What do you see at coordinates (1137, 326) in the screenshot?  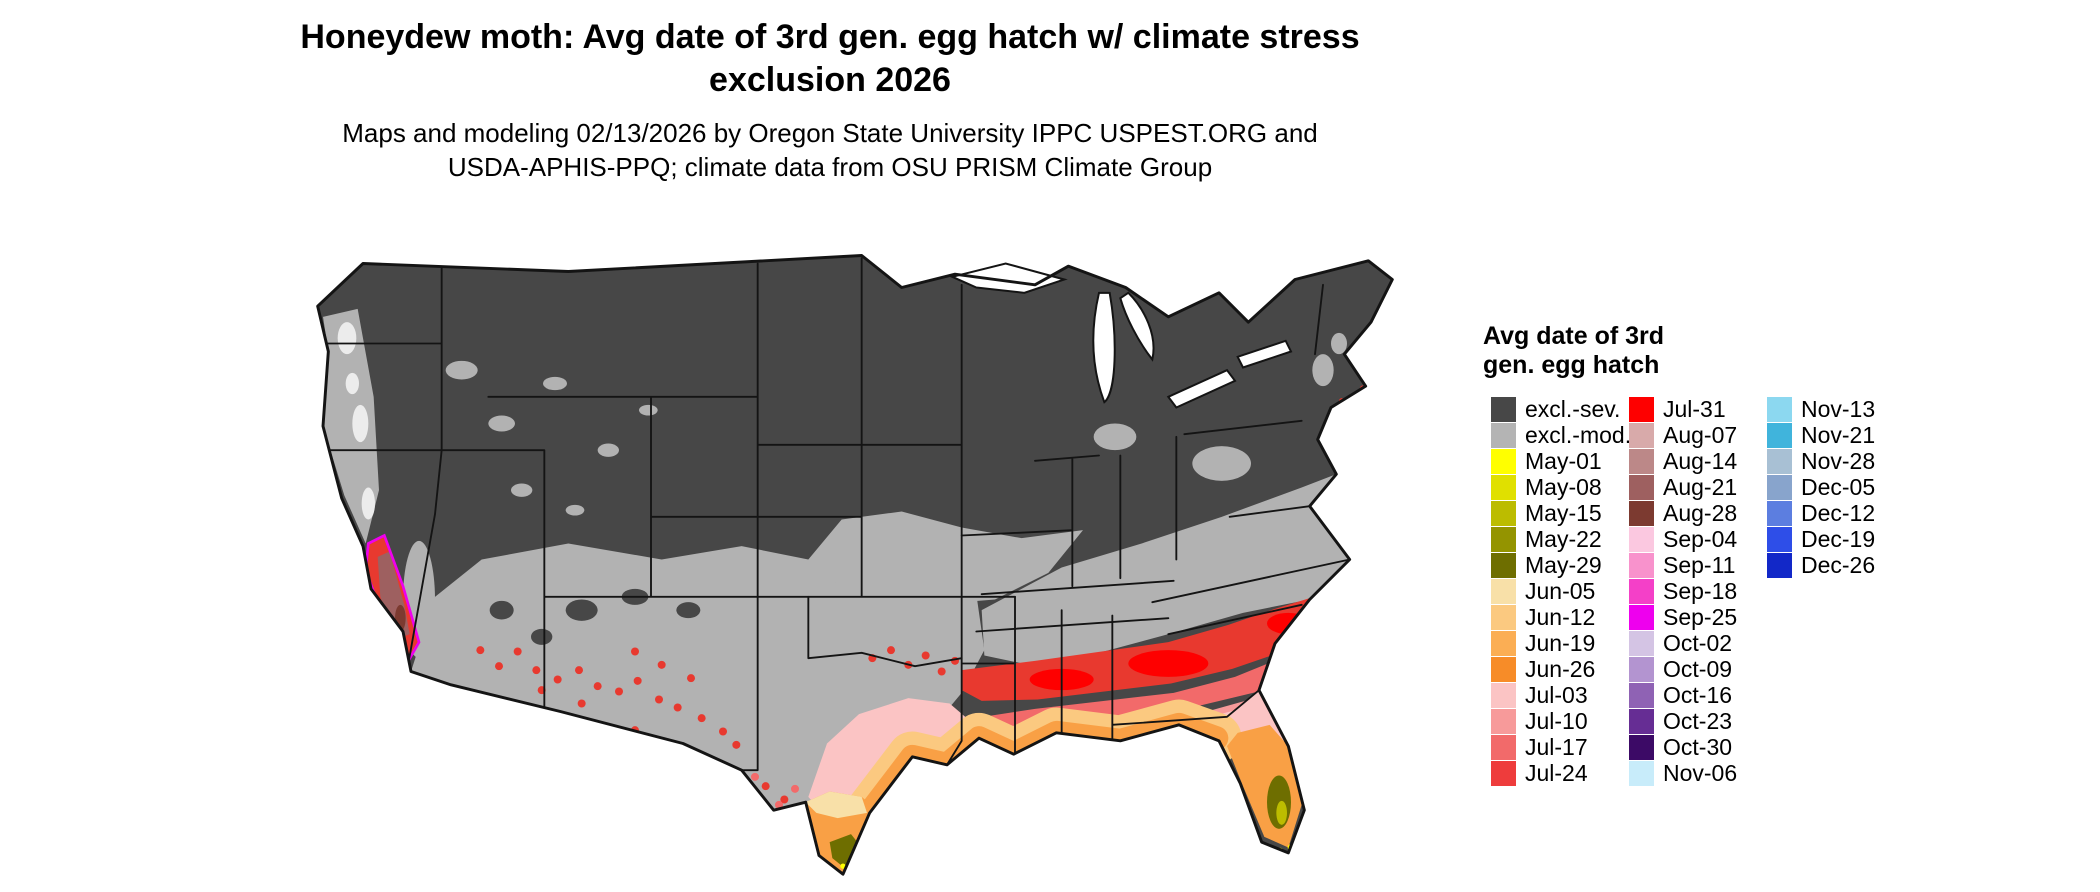 I see `lake-huron` at bounding box center [1137, 326].